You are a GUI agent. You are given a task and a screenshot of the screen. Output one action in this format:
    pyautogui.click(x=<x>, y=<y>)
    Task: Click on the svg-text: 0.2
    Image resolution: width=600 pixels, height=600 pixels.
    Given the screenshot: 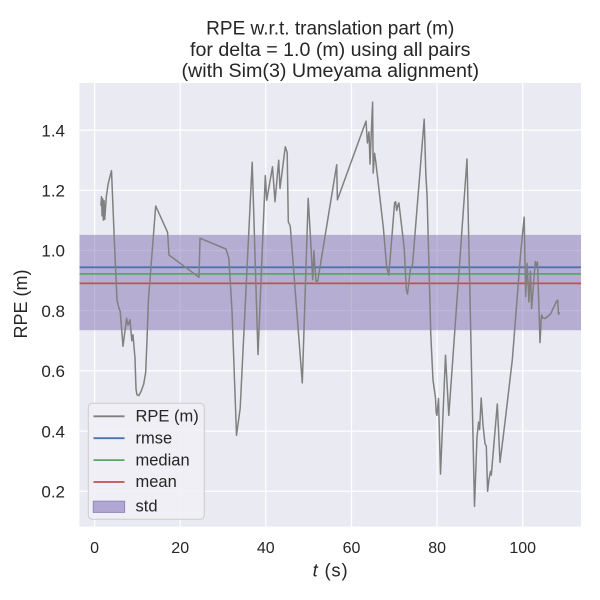 What is the action you would take?
    pyautogui.click(x=53, y=492)
    